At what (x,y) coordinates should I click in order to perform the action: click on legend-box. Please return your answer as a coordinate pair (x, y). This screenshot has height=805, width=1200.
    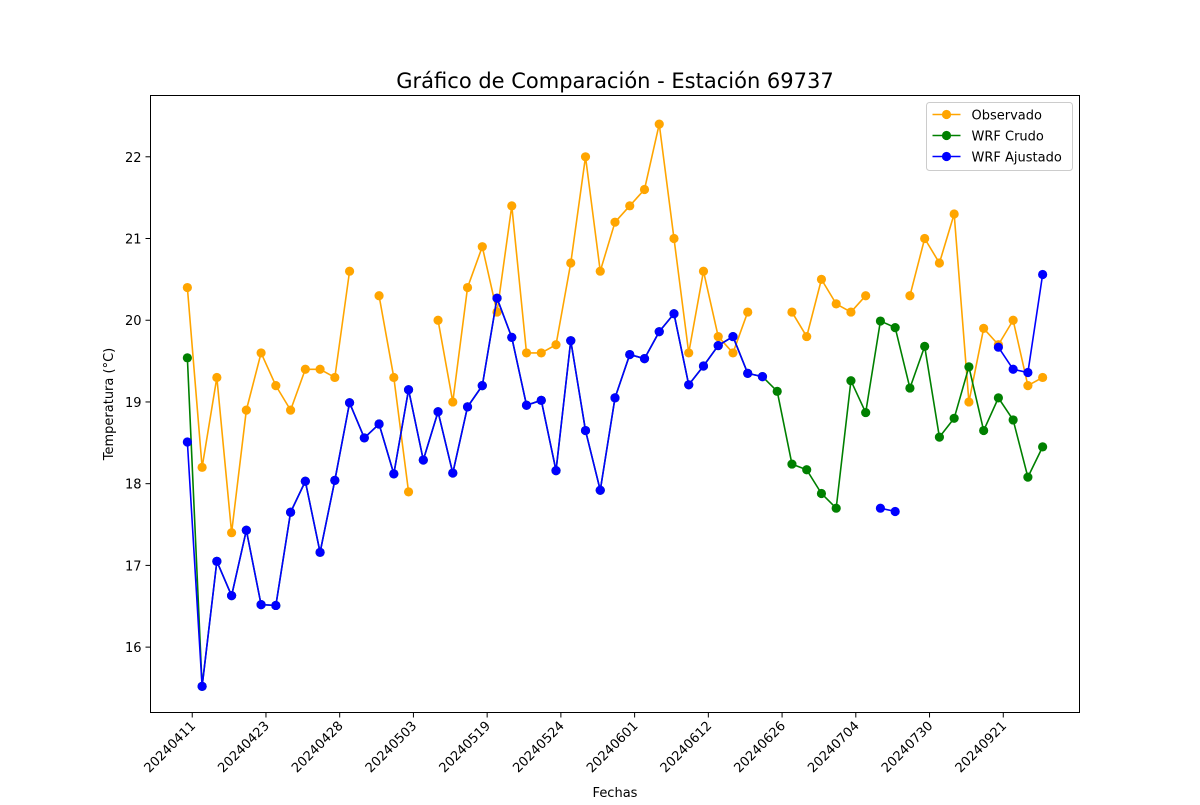
    Looking at the image, I should click on (999, 136).